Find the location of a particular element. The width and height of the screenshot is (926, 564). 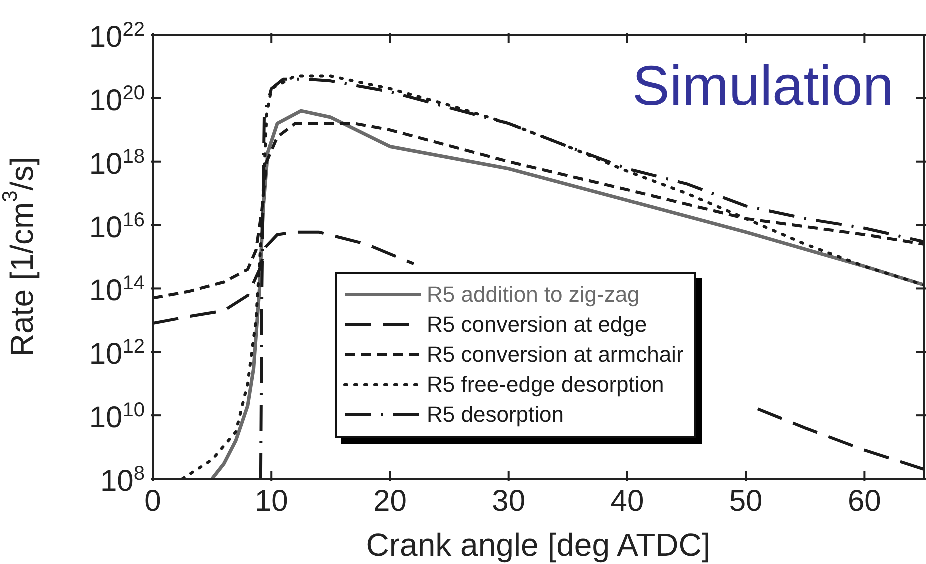

y-tick-label: 10$^{8}$ is located at coordinates (122, 480).